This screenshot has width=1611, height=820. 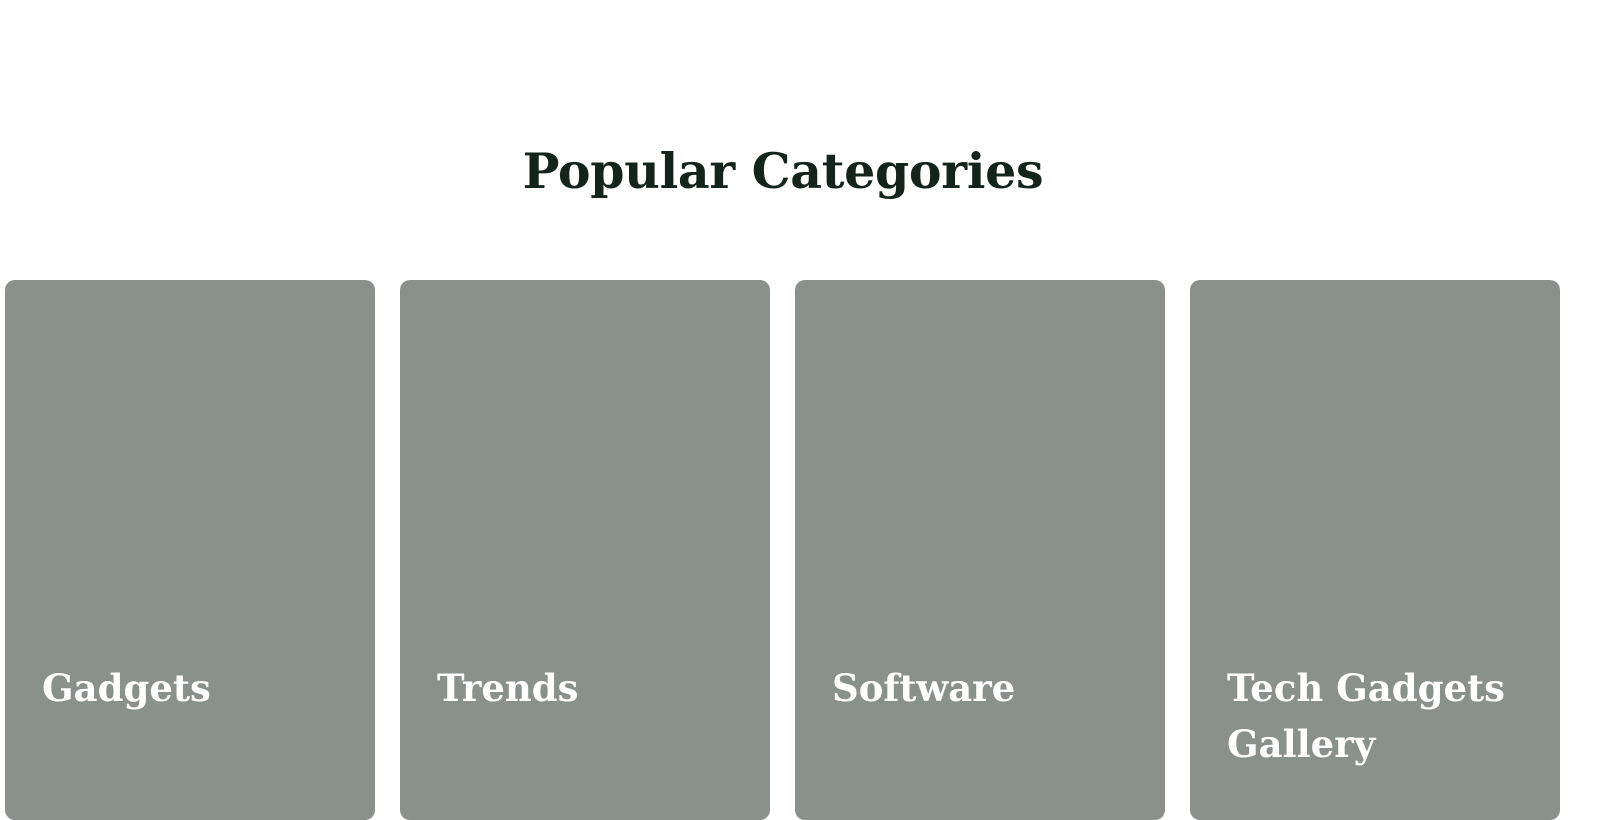 What do you see at coordinates (924, 688) in the screenshot?
I see `category-label: Software` at bounding box center [924, 688].